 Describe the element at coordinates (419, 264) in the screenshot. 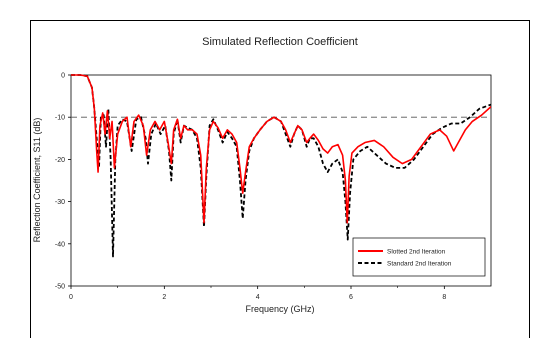

I see `legend-entry-label: Standard 2nd Iteration` at that location.